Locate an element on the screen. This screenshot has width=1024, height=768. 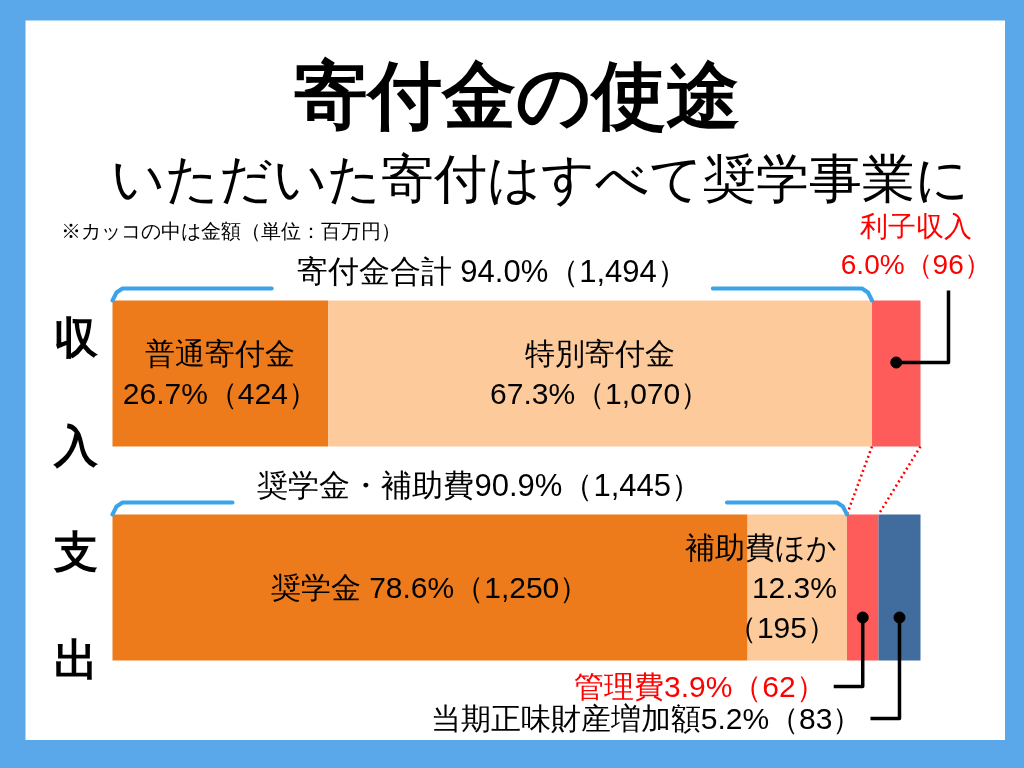
text: ※カッコの中は金額（単位：百万円） is located at coordinates (230, 230).